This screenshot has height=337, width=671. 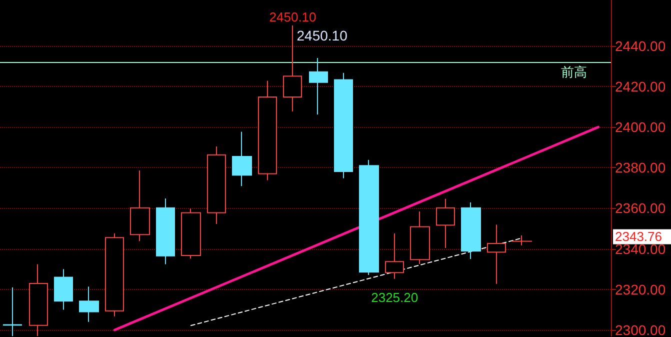 What do you see at coordinates (640, 86) in the screenshot?
I see `y-tick-label: 2420.00` at bounding box center [640, 86].